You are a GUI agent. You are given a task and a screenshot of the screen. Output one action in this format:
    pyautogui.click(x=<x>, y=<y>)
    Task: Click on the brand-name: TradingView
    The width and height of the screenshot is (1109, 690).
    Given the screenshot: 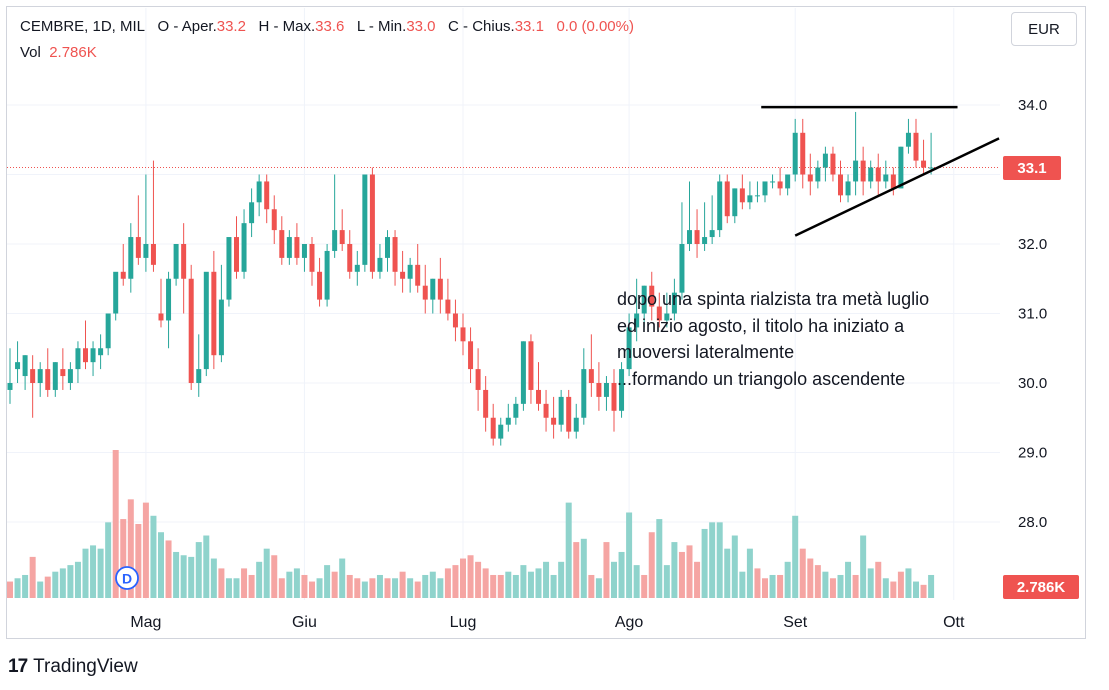 What is the action you would take?
    pyautogui.click(x=85, y=666)
    